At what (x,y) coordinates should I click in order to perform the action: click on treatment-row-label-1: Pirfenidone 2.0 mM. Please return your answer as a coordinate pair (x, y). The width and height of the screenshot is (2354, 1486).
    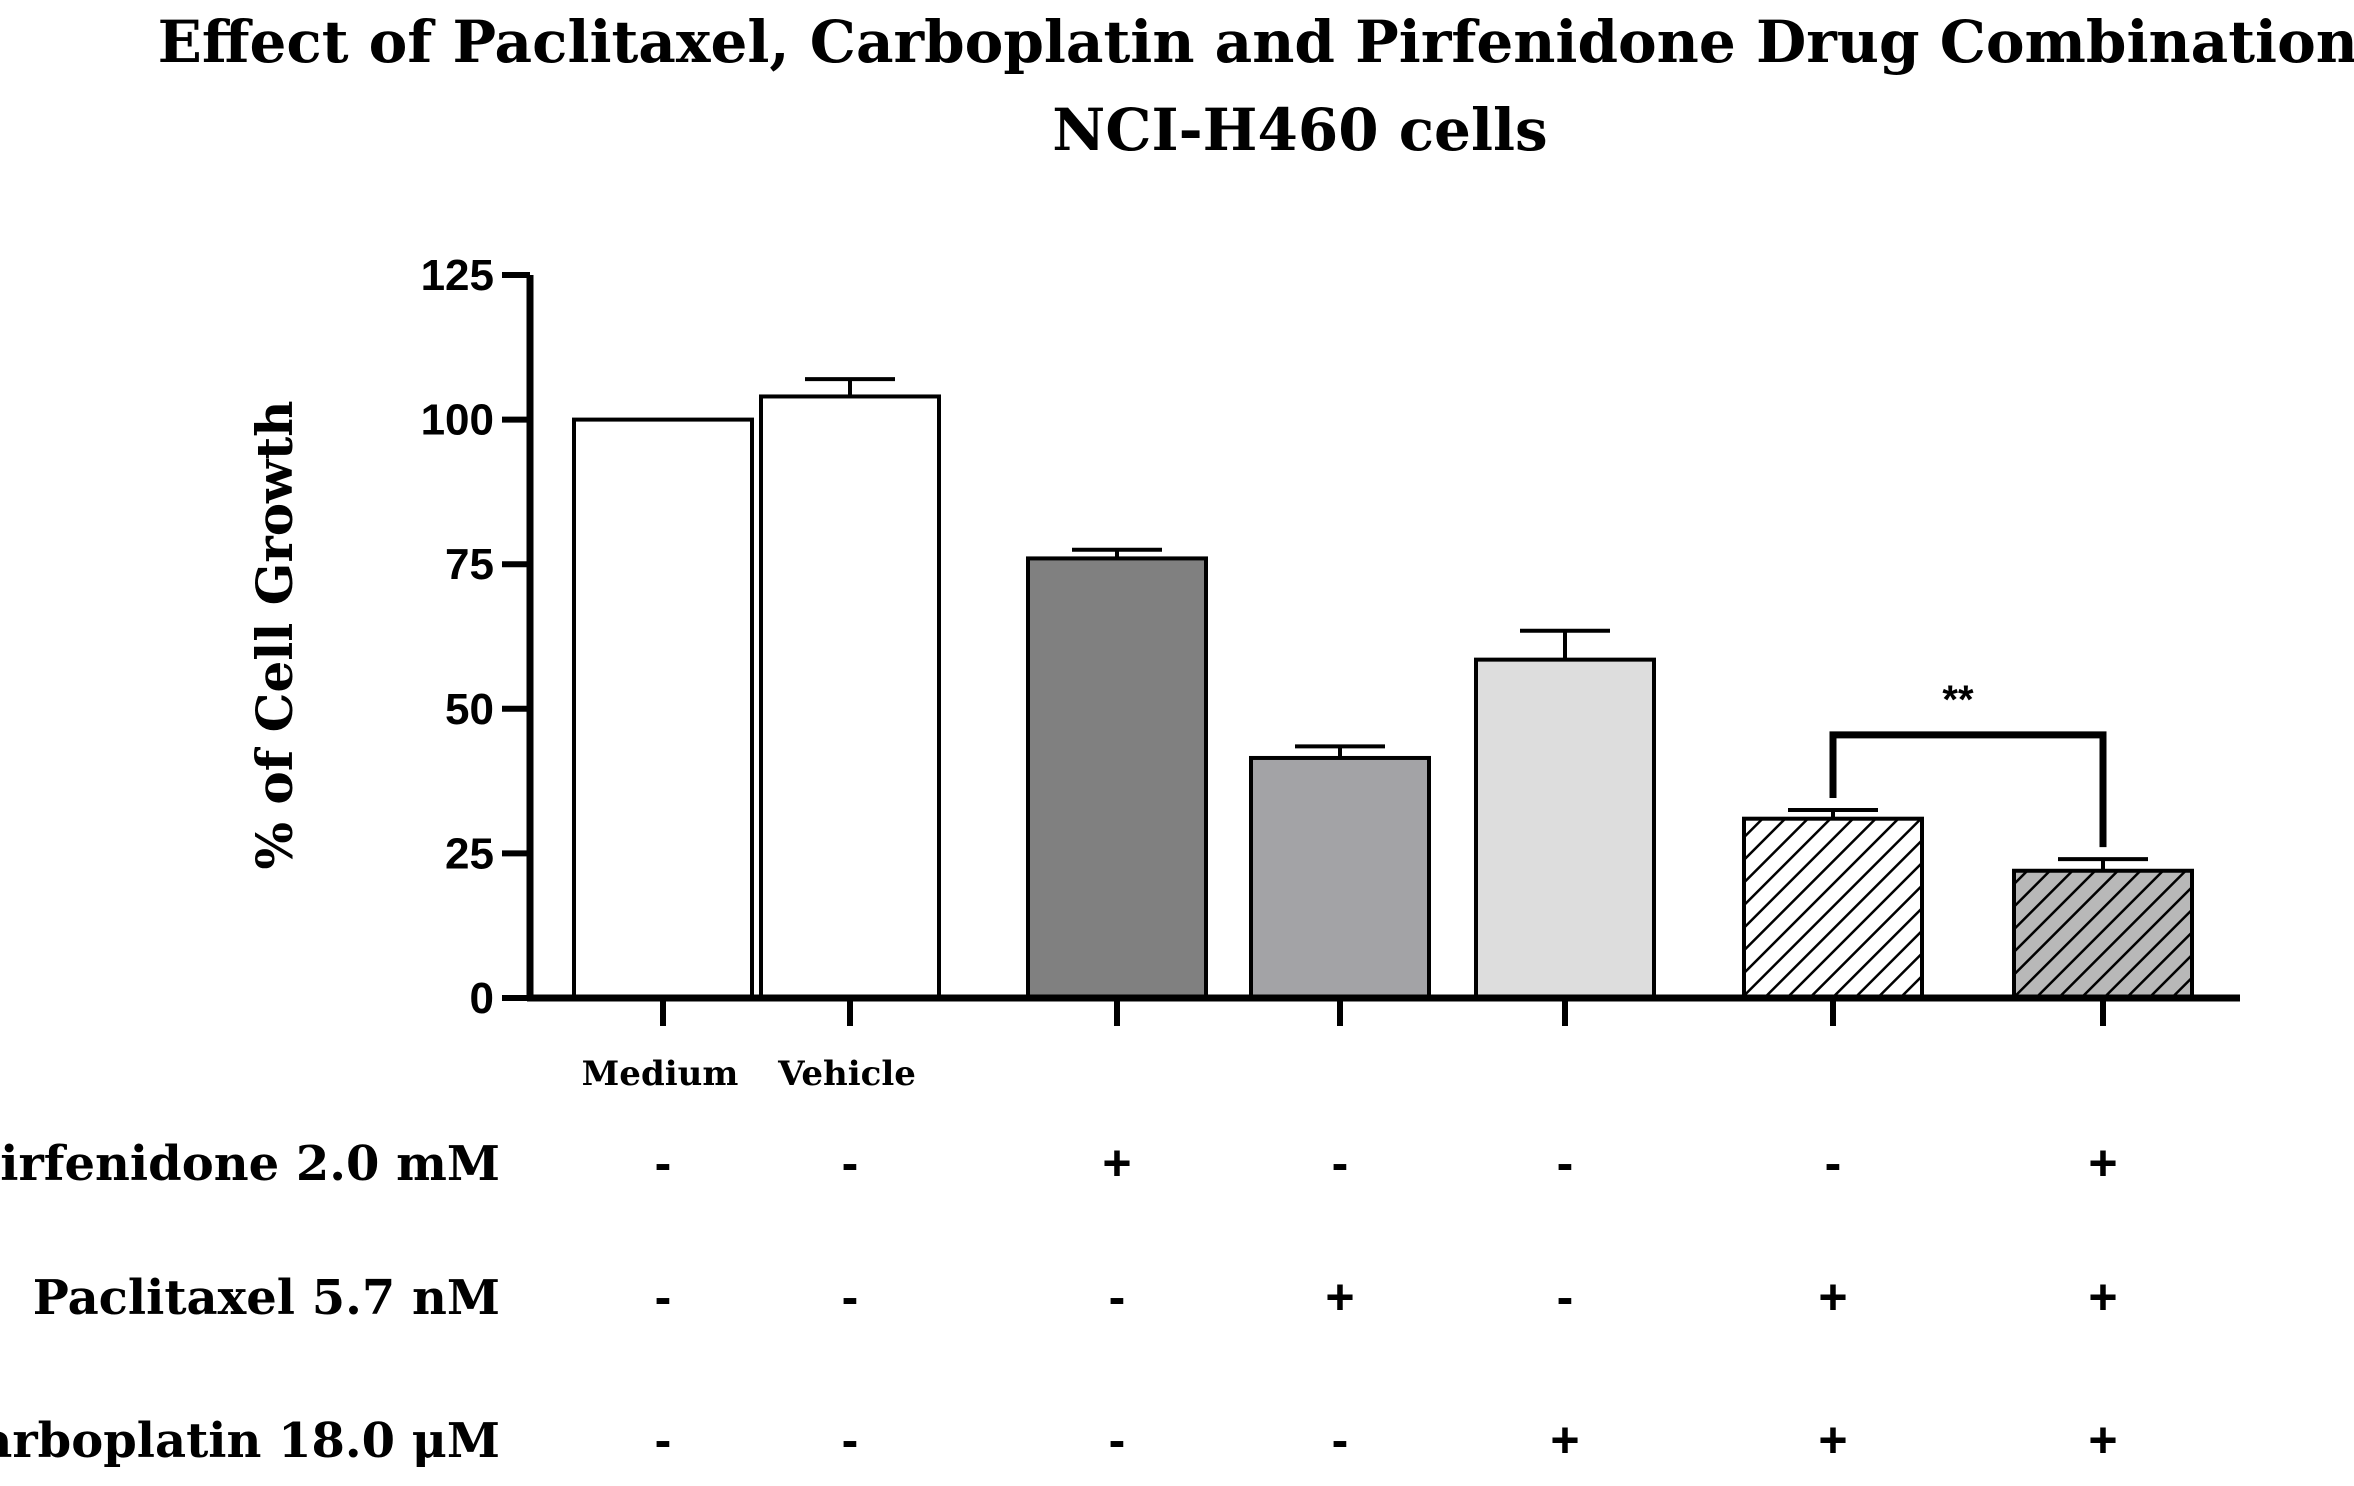
    Looking at the image, I should click on (250, 1164).